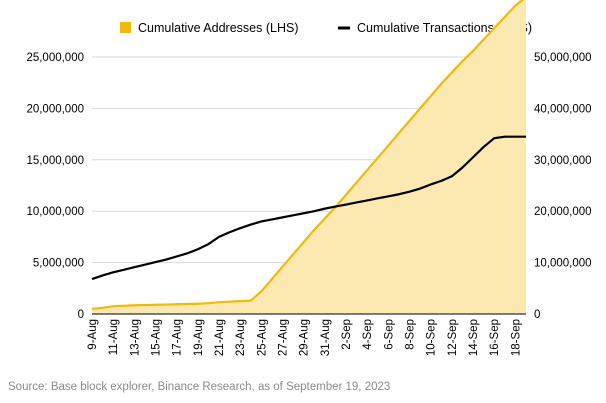  What do you see at coordinates (125, 27) in the screenshot?
I see `legend-swatch-addresses` at bounding box center [125, 27].